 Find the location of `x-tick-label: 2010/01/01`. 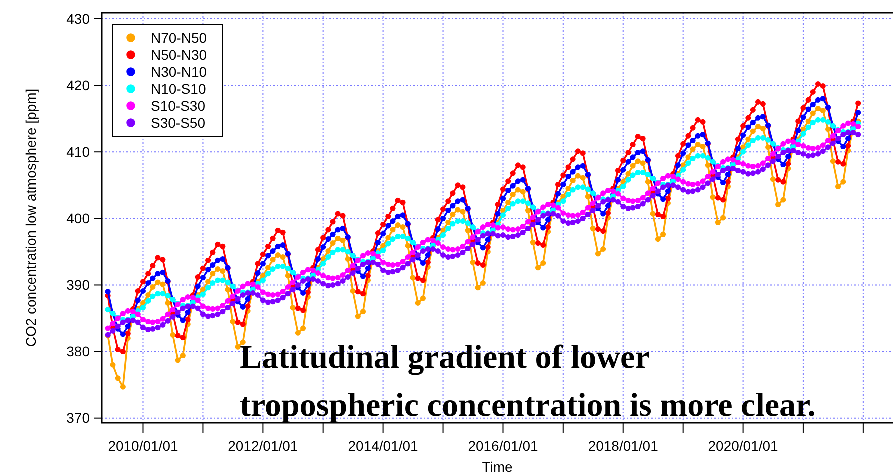

x-tick-label: 2010/01/01 is located at coordinates (143, 446).